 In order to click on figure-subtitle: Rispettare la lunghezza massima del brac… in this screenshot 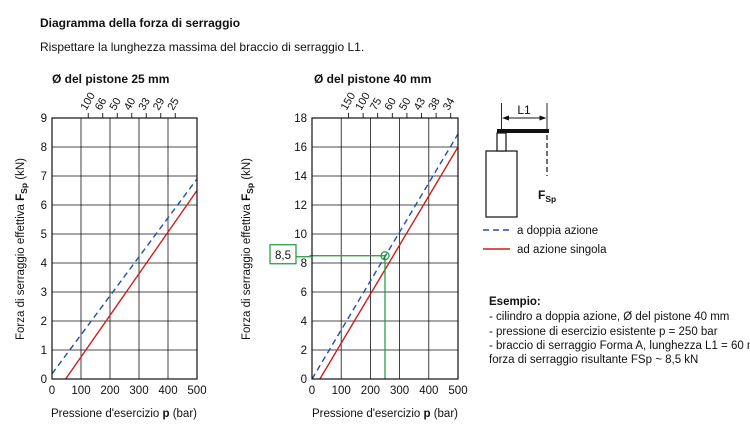, I will do `click(202, 47)`.